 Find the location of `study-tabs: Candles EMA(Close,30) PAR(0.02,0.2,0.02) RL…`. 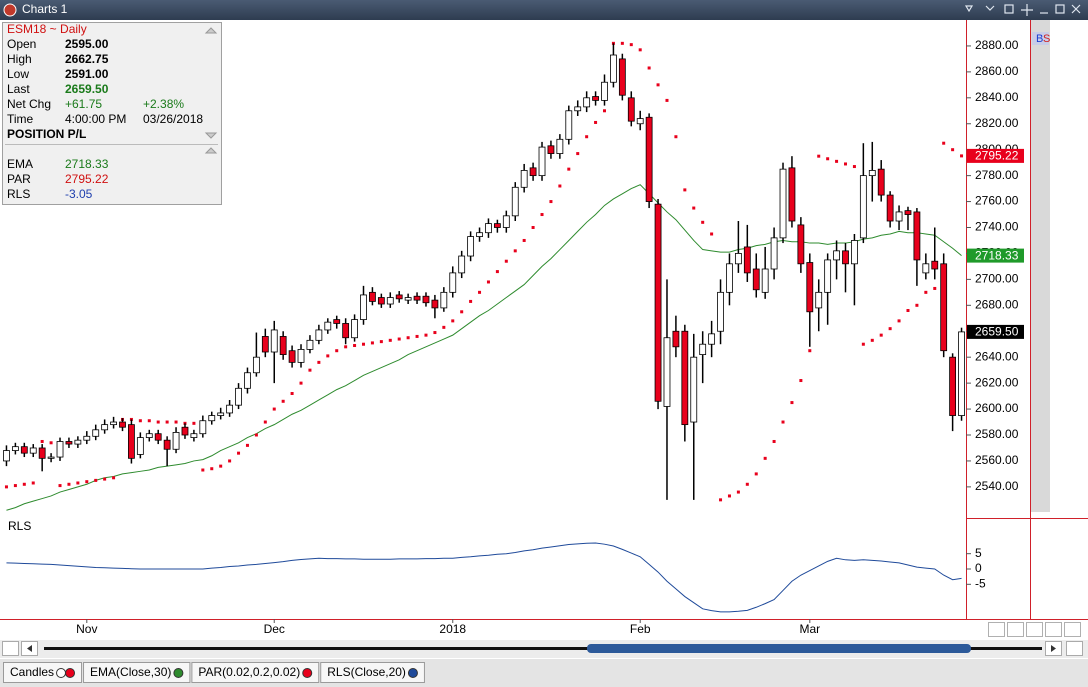

study-tabs: Candles EMA(Close,30) PAR(0.02,0.2,0.02) RL… is located at coordinates (214, 672).